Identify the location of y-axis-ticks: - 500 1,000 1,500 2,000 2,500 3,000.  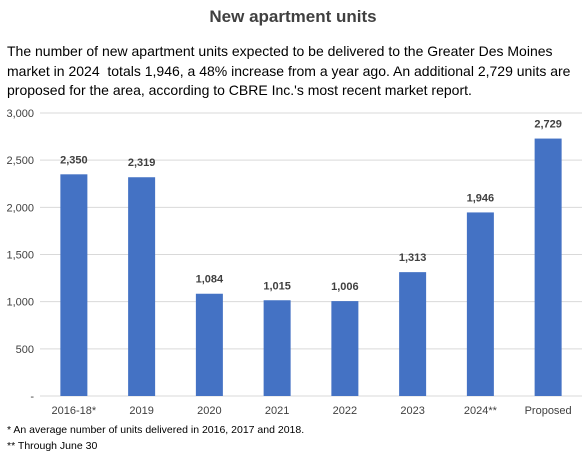
(20, 255).